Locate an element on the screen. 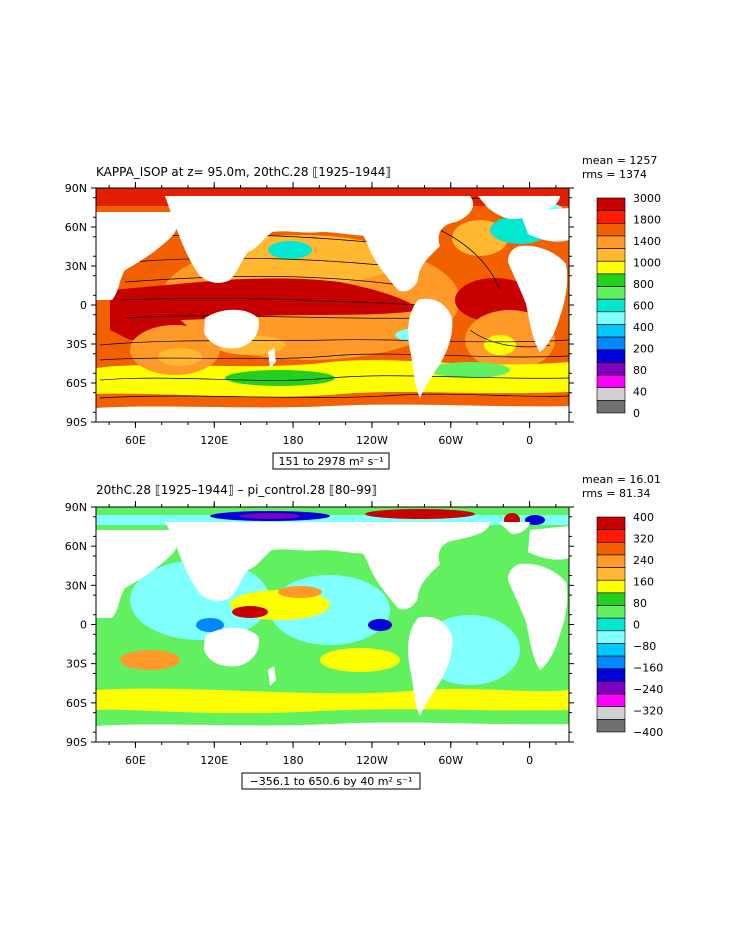 Image resolution: width=733 pixels, height=945 pixels. colorbar-label: −80 is located at coordinates (644, 646).